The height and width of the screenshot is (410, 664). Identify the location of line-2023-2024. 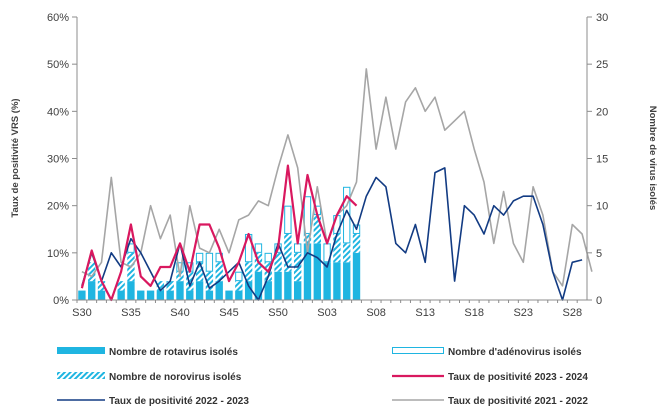
(219, 233).